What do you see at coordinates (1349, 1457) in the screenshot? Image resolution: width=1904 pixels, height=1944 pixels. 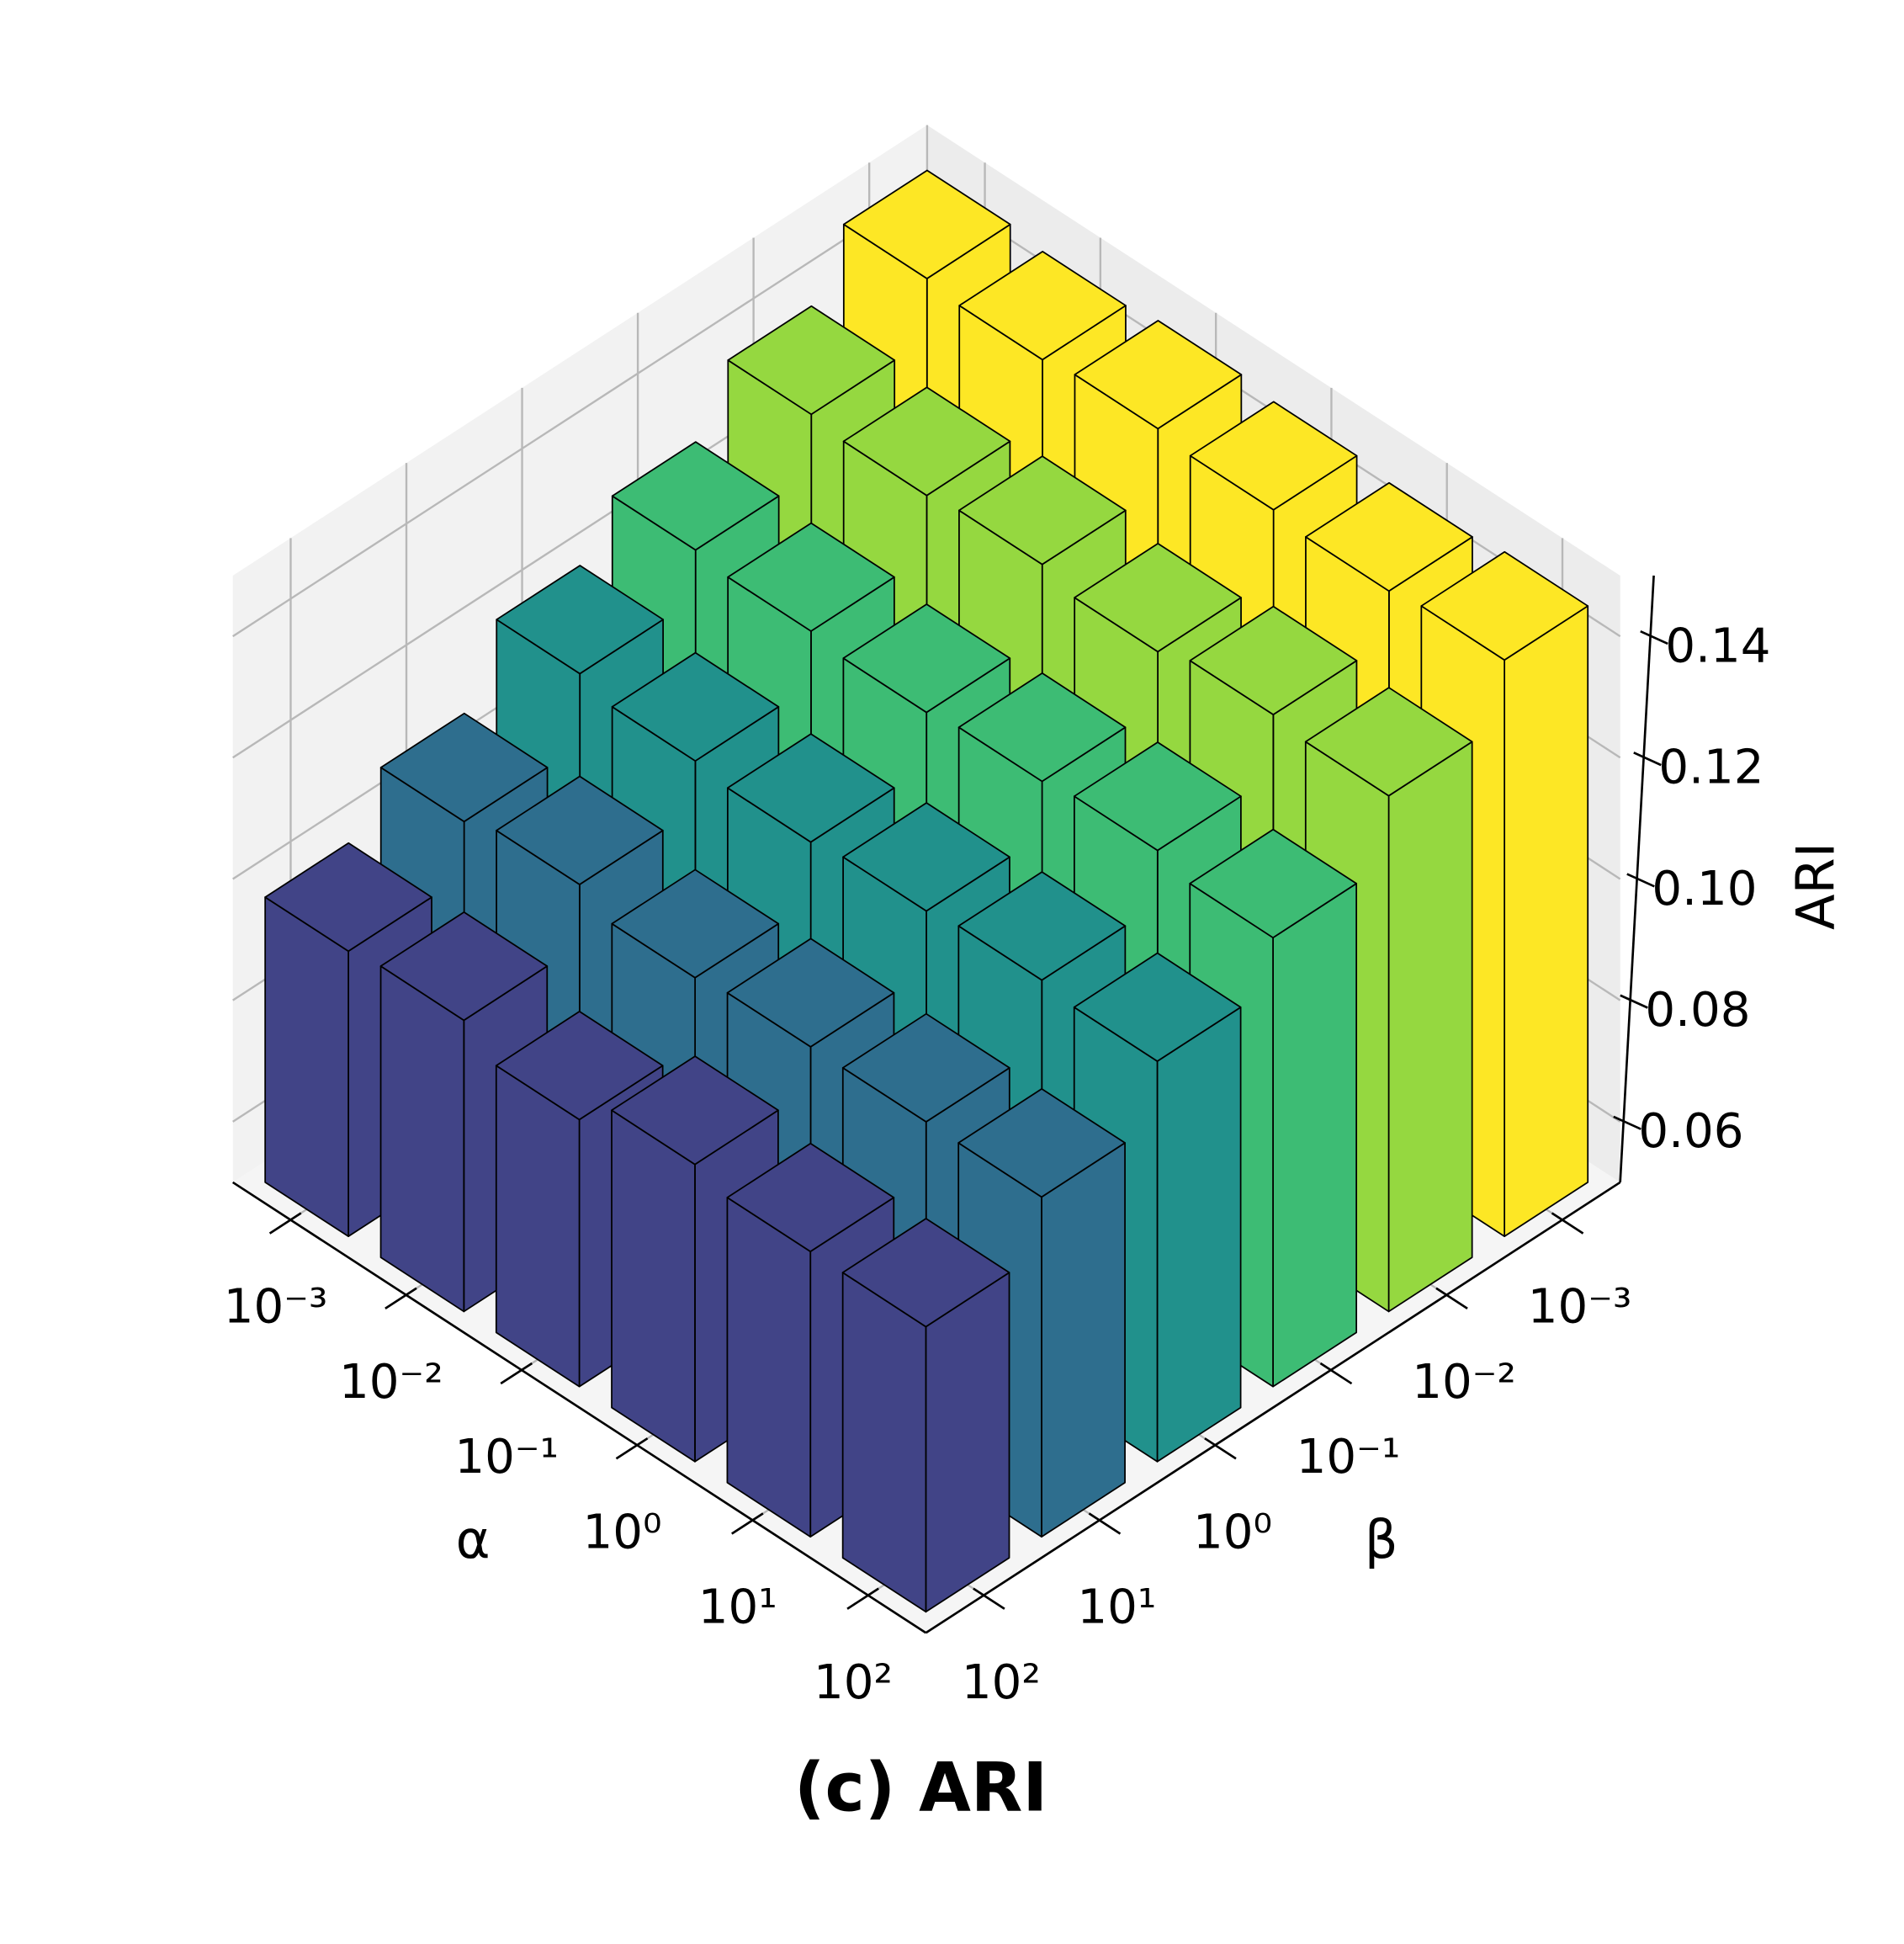 I see `y-tick-label: 10⁻¹` at bounding box center [1349, 1457].